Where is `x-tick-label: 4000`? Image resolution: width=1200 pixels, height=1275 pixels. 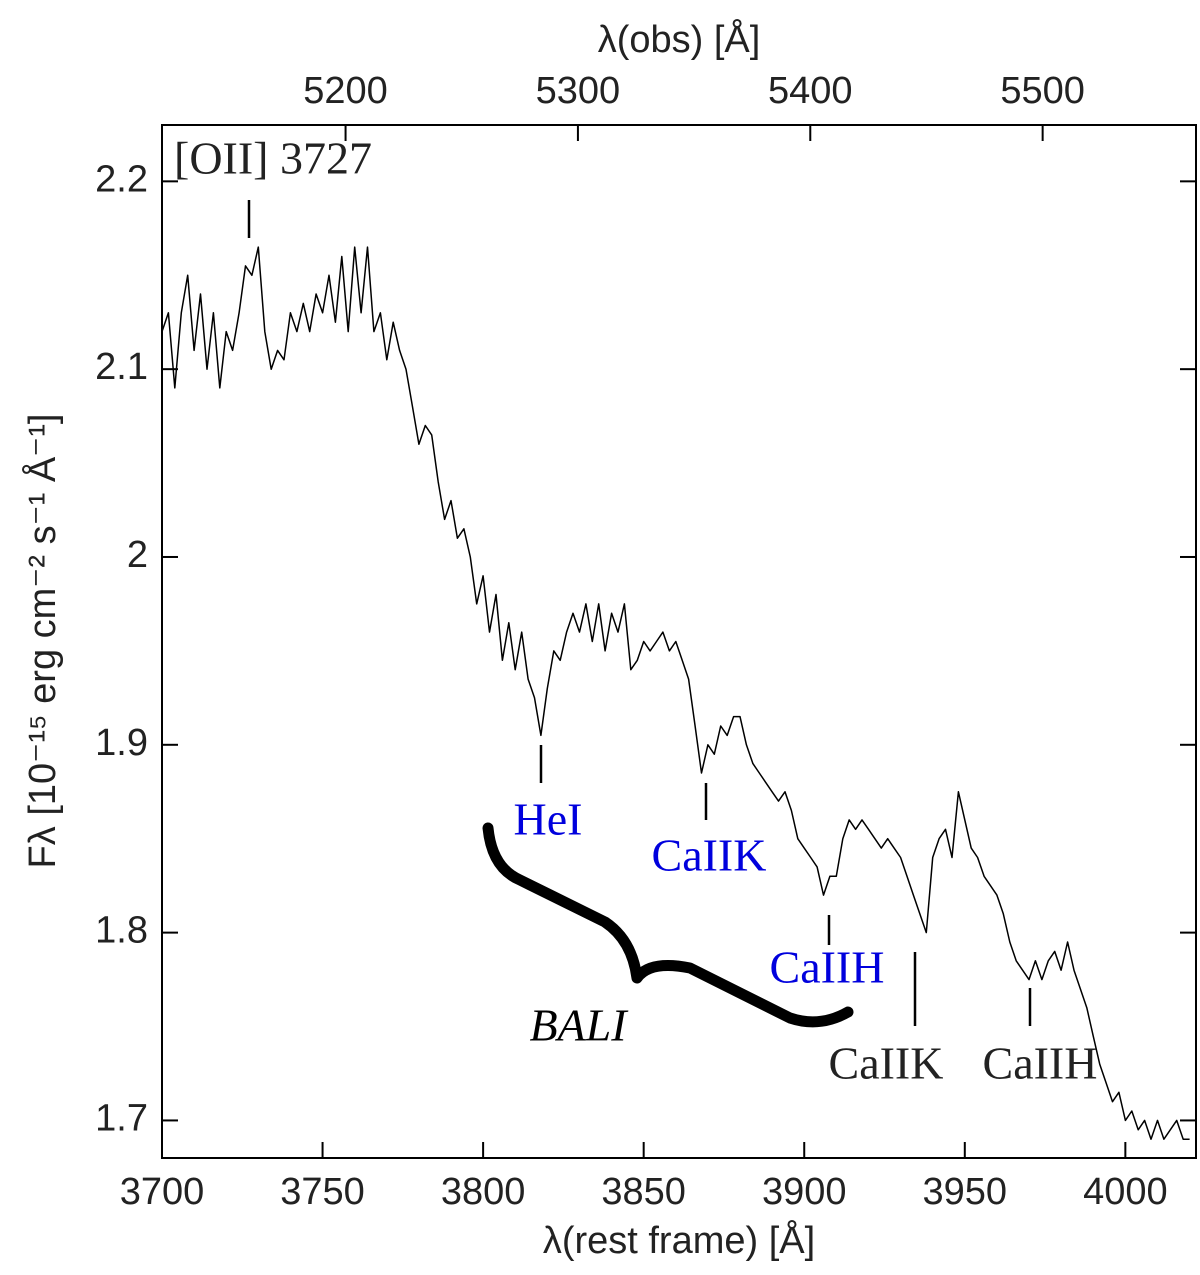
x-tick-label: 4000 is located at coordinates (1125, 1192).